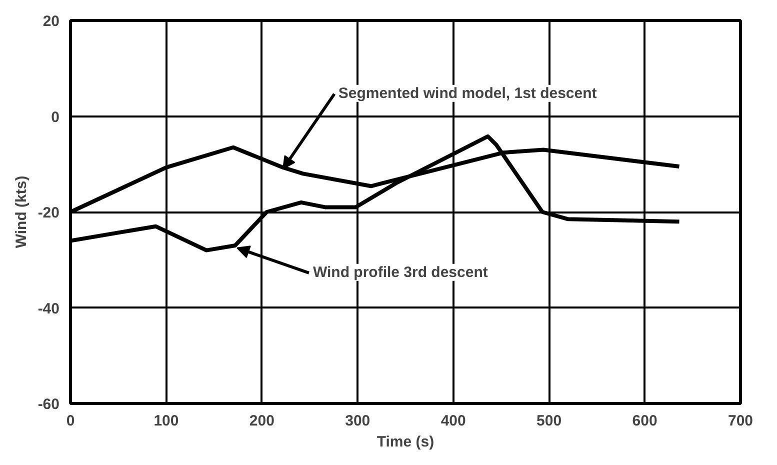 This screenshot has height=465, width=777. Describe the element at coordinates (49, 213) in the screenshot. I see `y-tick-label: -20` at that location.